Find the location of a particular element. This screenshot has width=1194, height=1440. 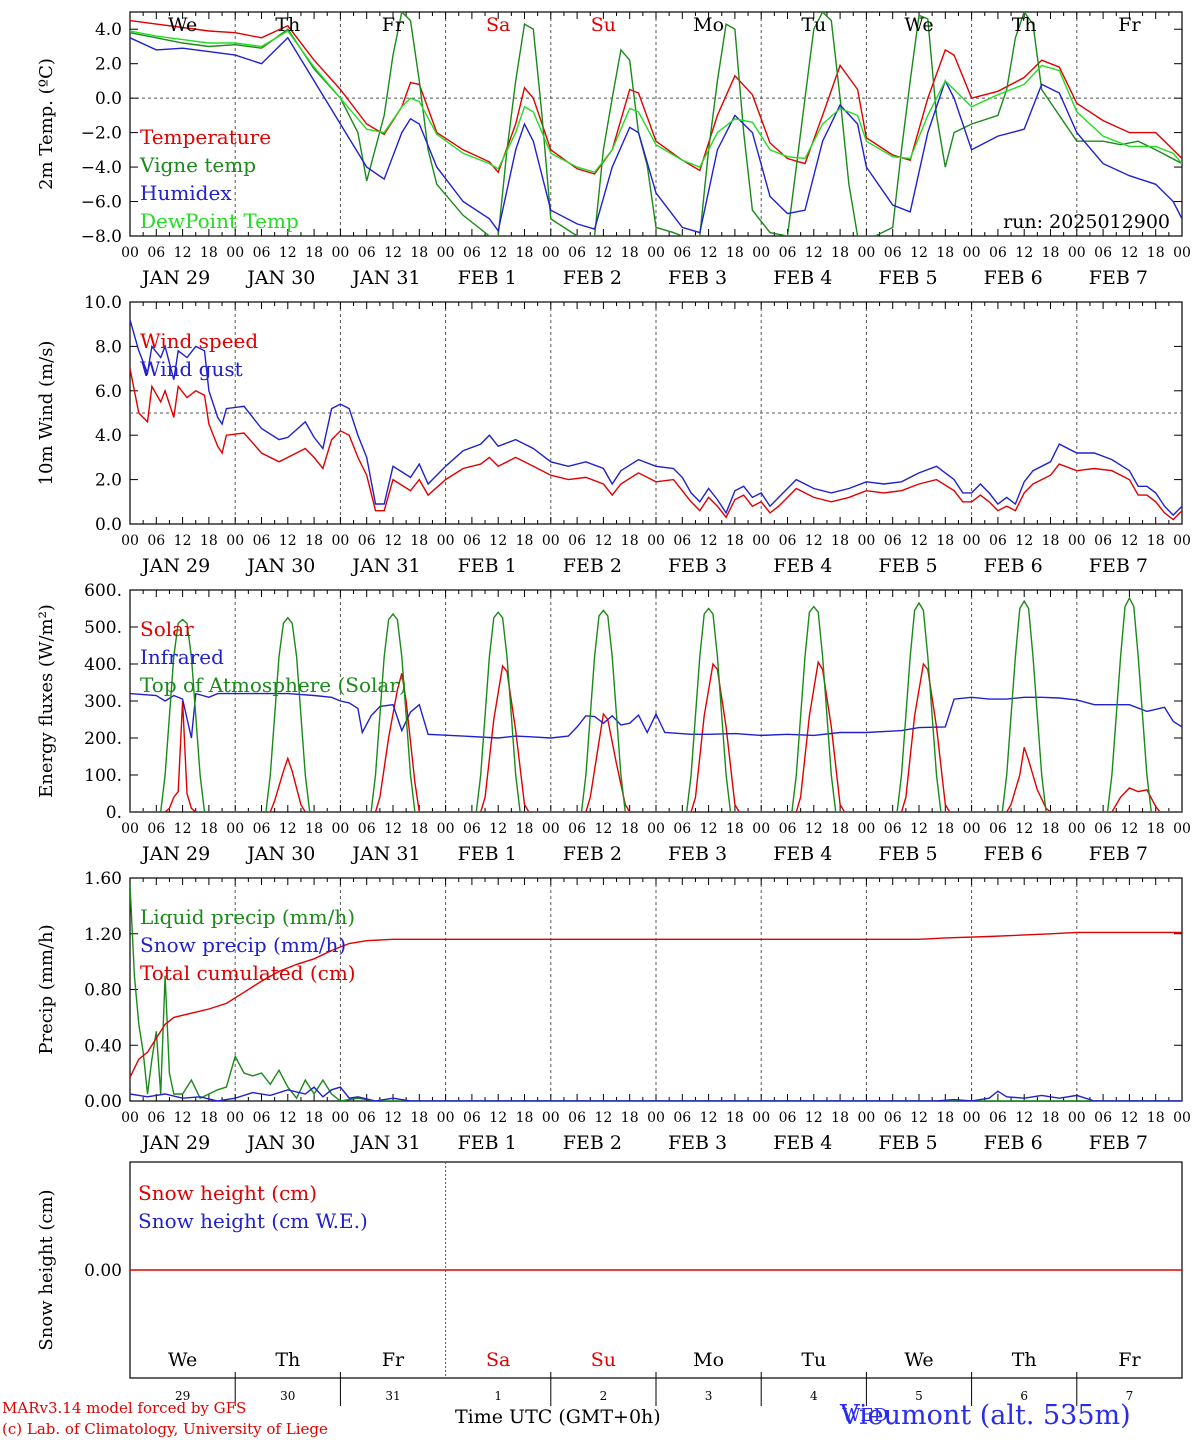

y-axis-label: 2m Temp. (ºC) is located at coordinates (46, 124).